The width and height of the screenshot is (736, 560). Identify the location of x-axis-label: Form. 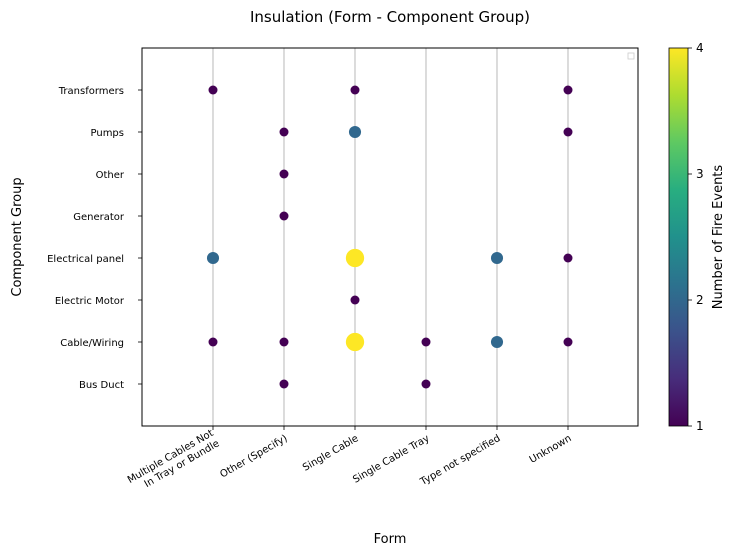
(390, 539).